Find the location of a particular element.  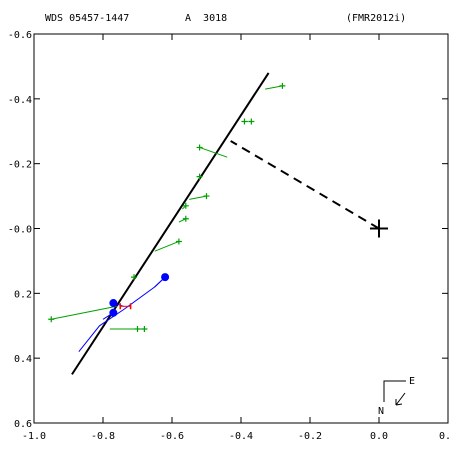

orientation-compass: NE is located at coordinates (396, 396).